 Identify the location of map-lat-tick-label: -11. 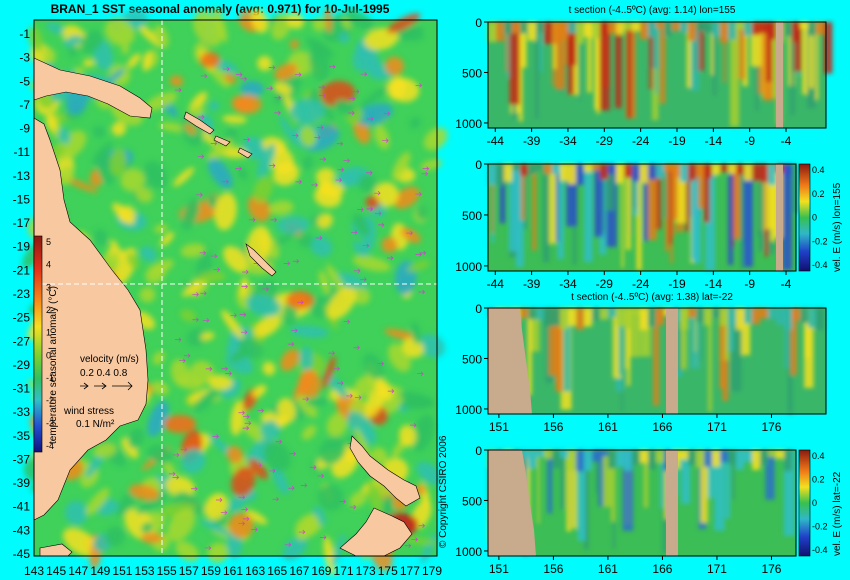
(22, 152).